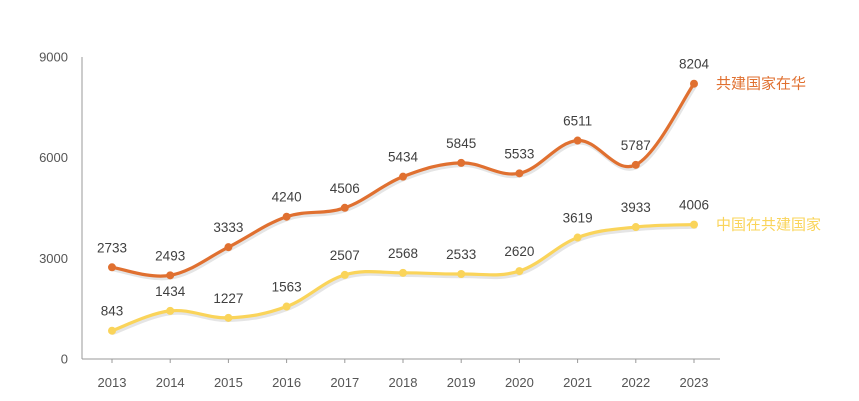  I want to click on data-label: 5434, so click(403, 157).